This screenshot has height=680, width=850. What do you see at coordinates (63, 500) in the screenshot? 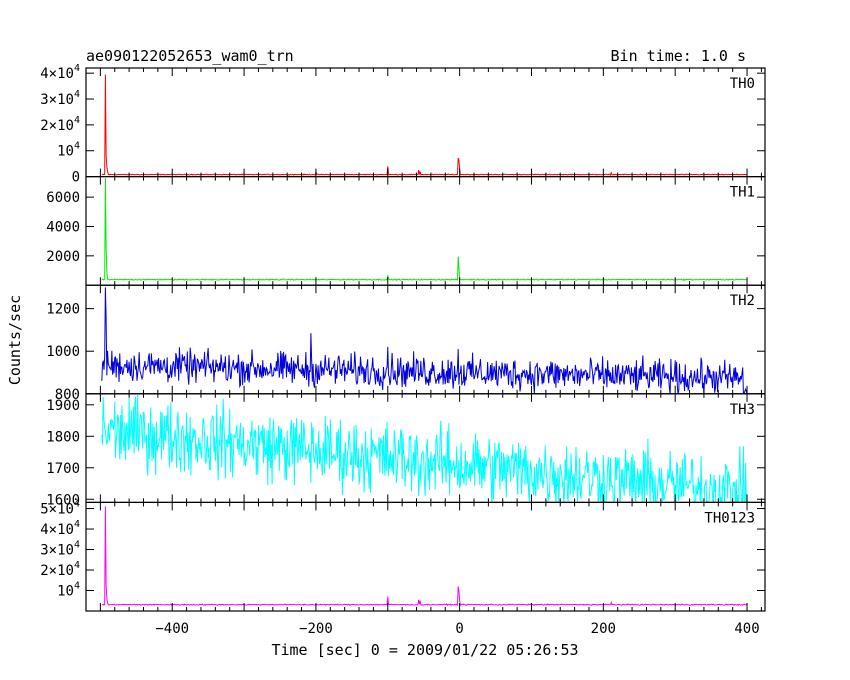
I see `y-tick-label: 1600` at bounding box center [63, 500].